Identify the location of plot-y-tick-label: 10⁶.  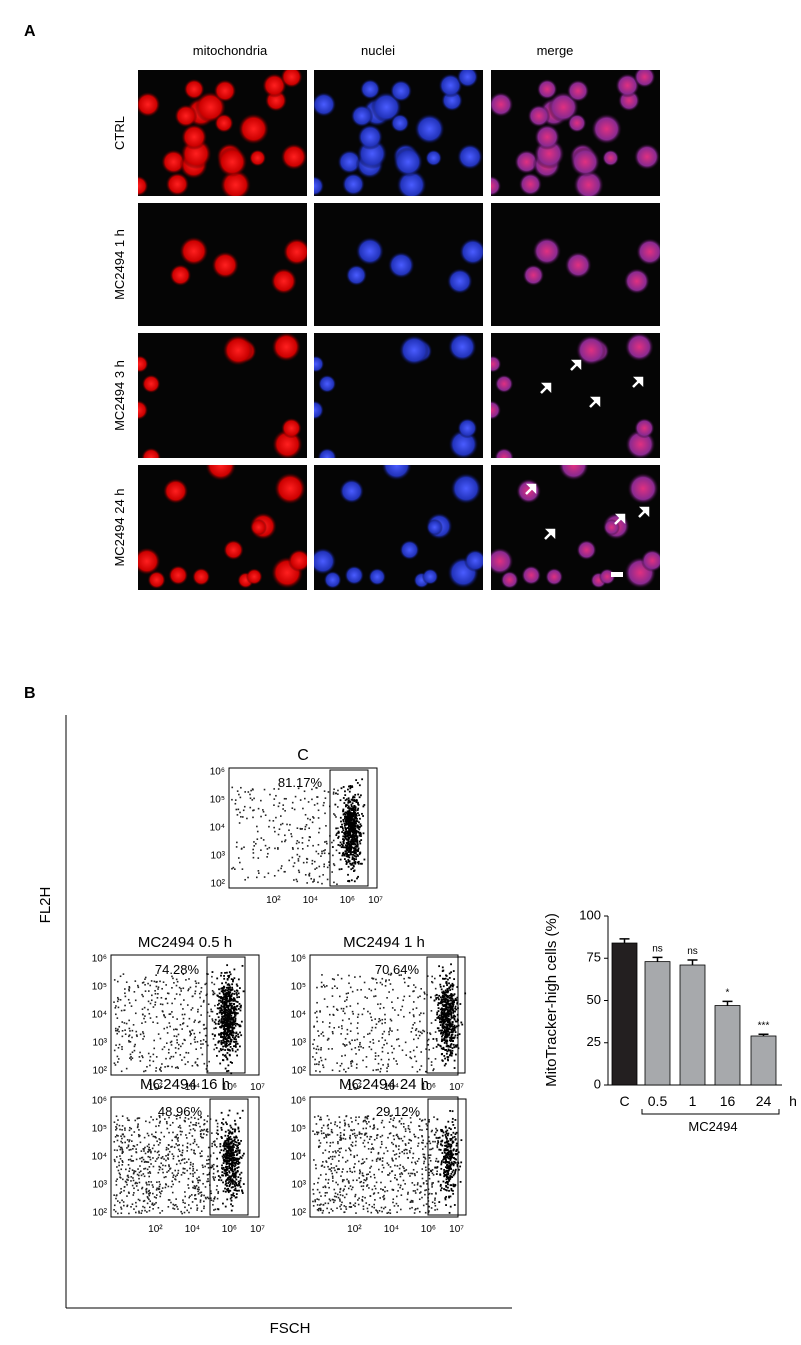
(99, 959).